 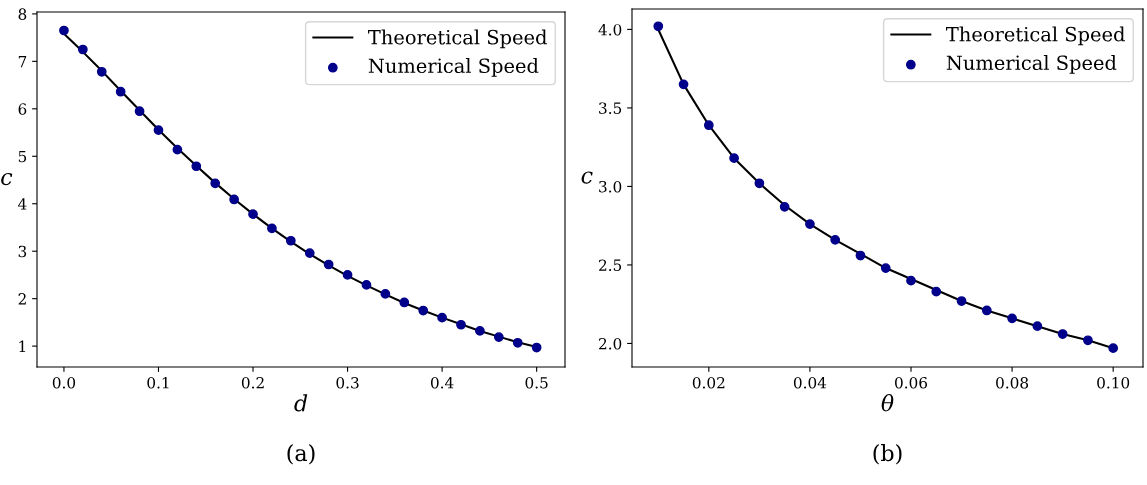 I want to click on x-tick-label: 0.06, so click(x=911, y=382).